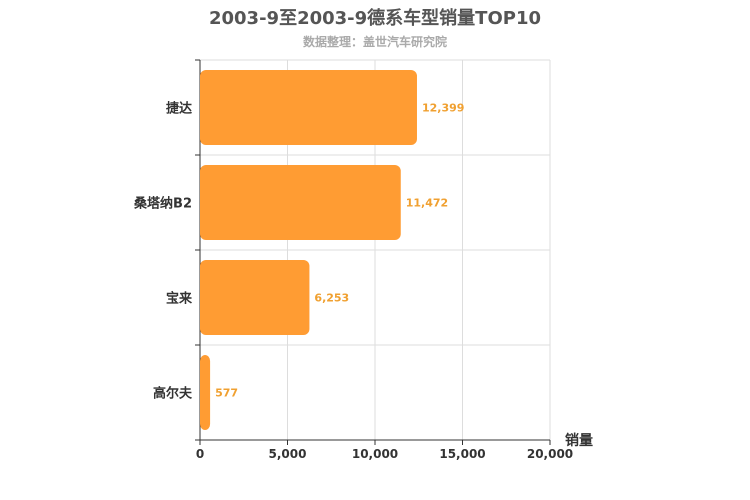 This screenshot has width=750, height=500. Describe the element at coordinates (179, 109) in the screenshot. I see `category-label: 捷达` at that location.